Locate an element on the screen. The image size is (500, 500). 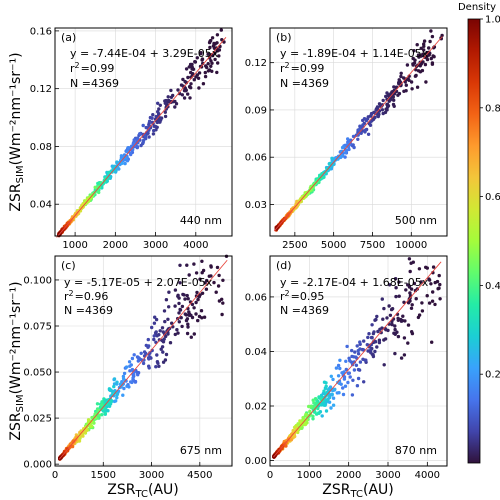
x-tick-label: 5000 is located at coordinates (333, 245).